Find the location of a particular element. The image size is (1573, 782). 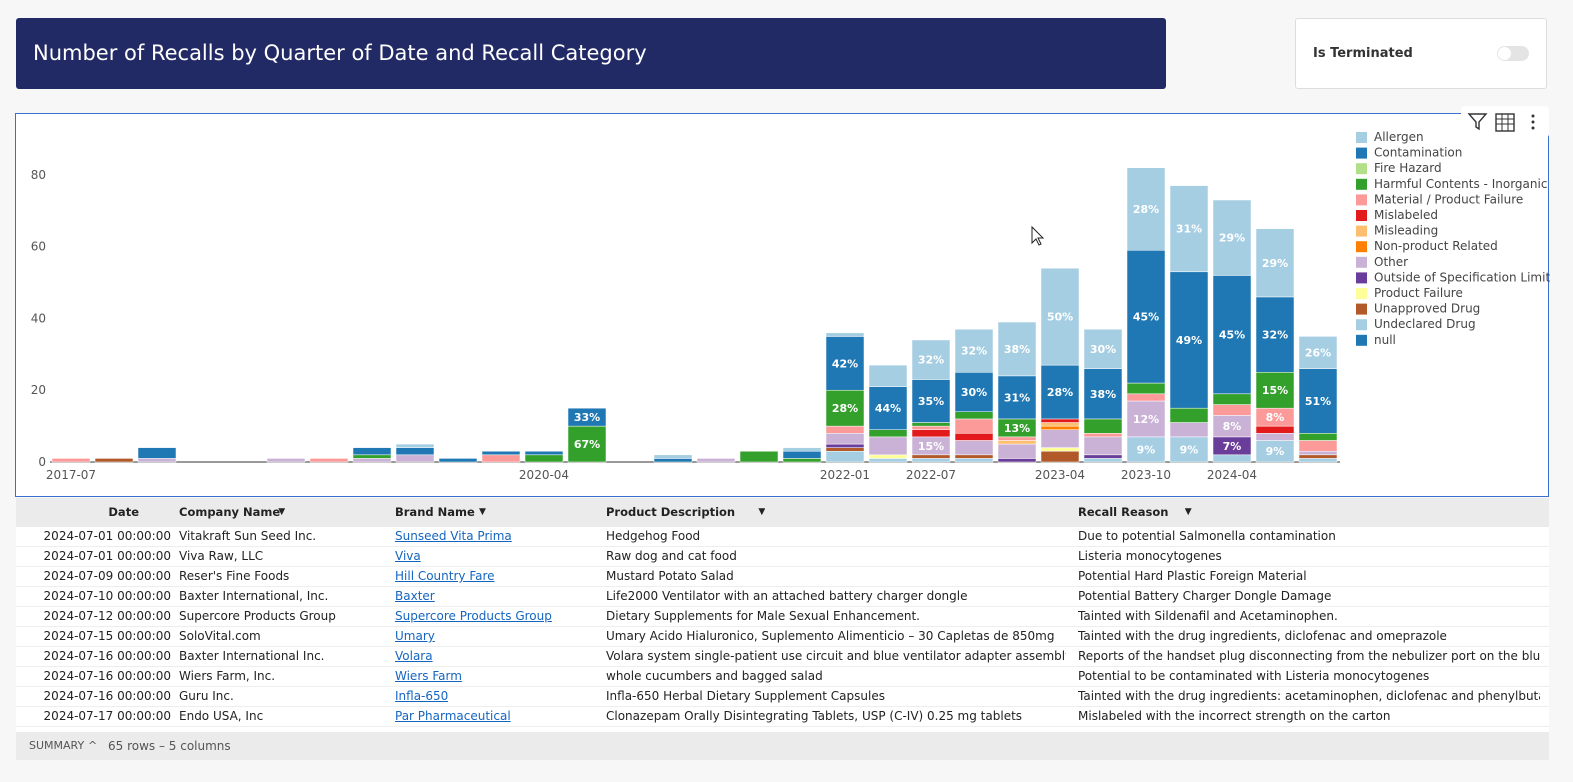

summary-label: SUMMARY is located at coordinates (57, 745).